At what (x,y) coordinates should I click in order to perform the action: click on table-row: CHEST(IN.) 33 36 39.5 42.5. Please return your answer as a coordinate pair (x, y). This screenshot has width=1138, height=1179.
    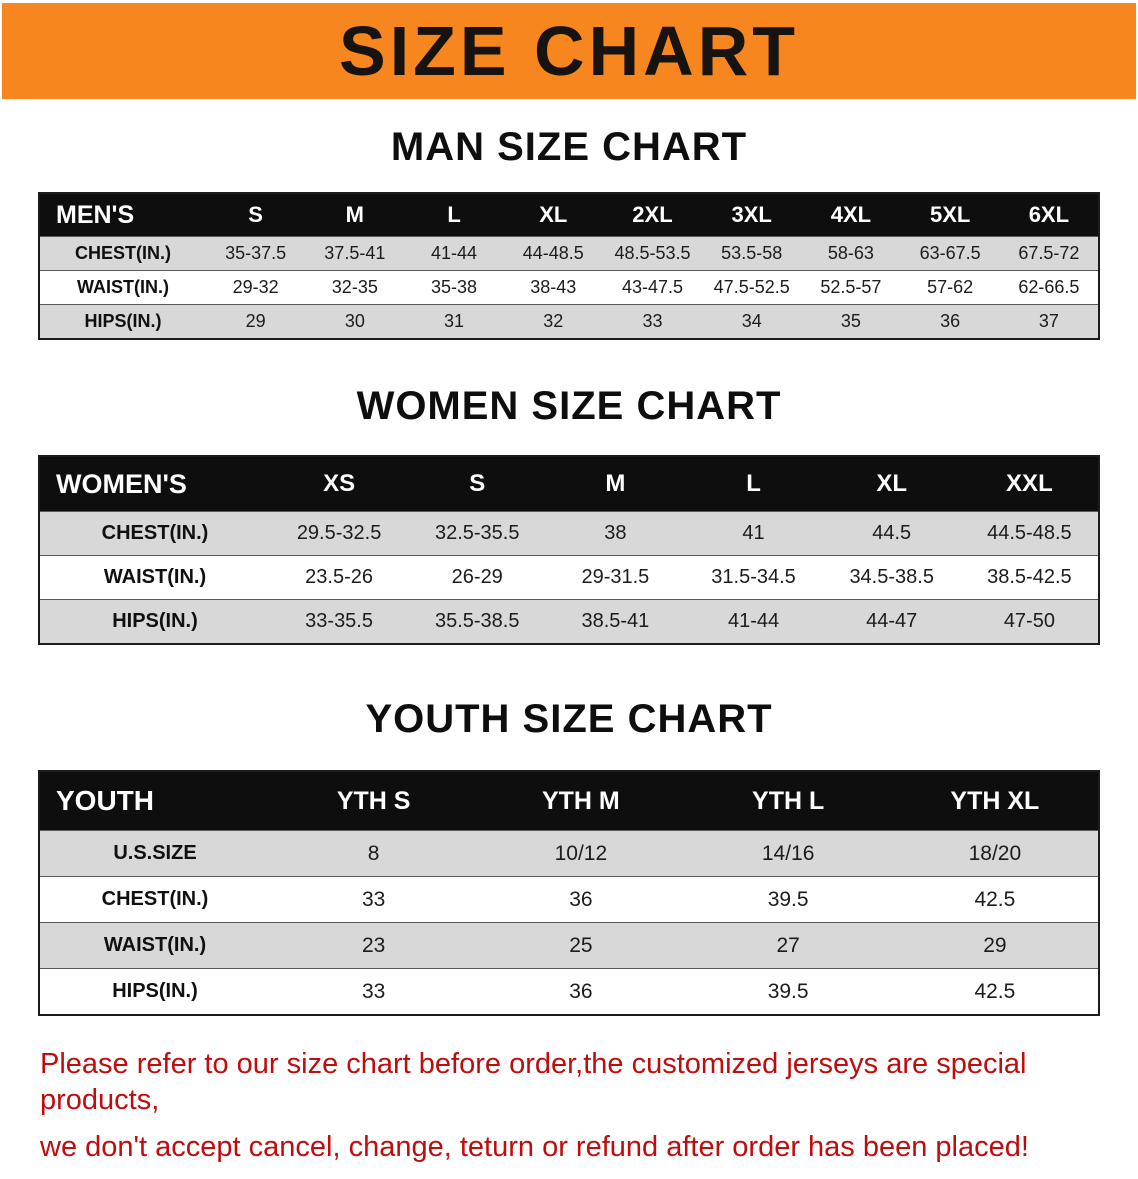
    Looking at the image, I should click on (569, 899).